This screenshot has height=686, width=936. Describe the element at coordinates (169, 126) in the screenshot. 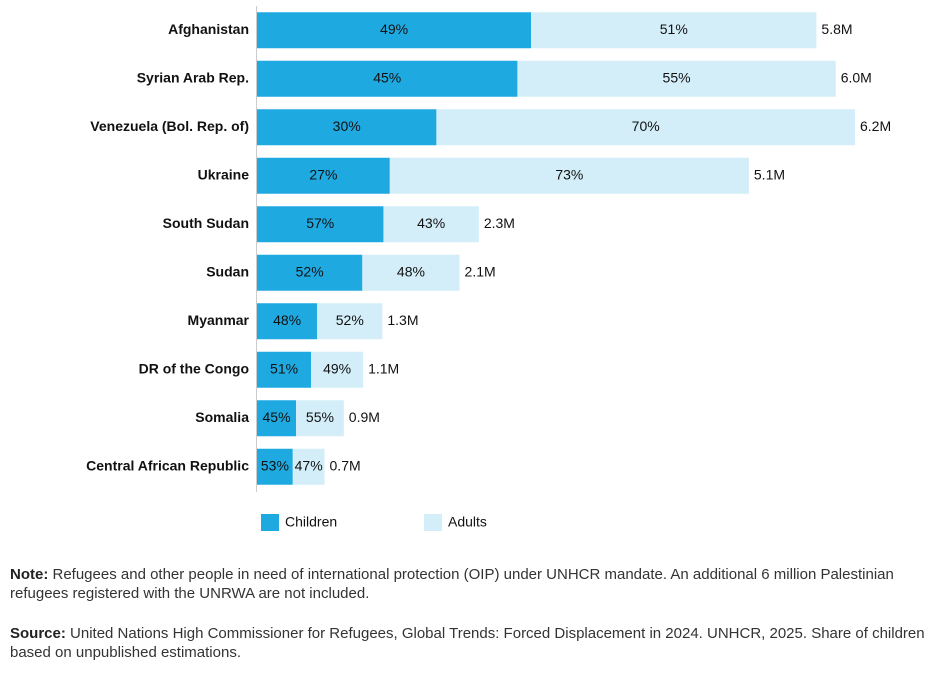

I see `category-label: Venezuela (Bol. Rep. of)` at that location.